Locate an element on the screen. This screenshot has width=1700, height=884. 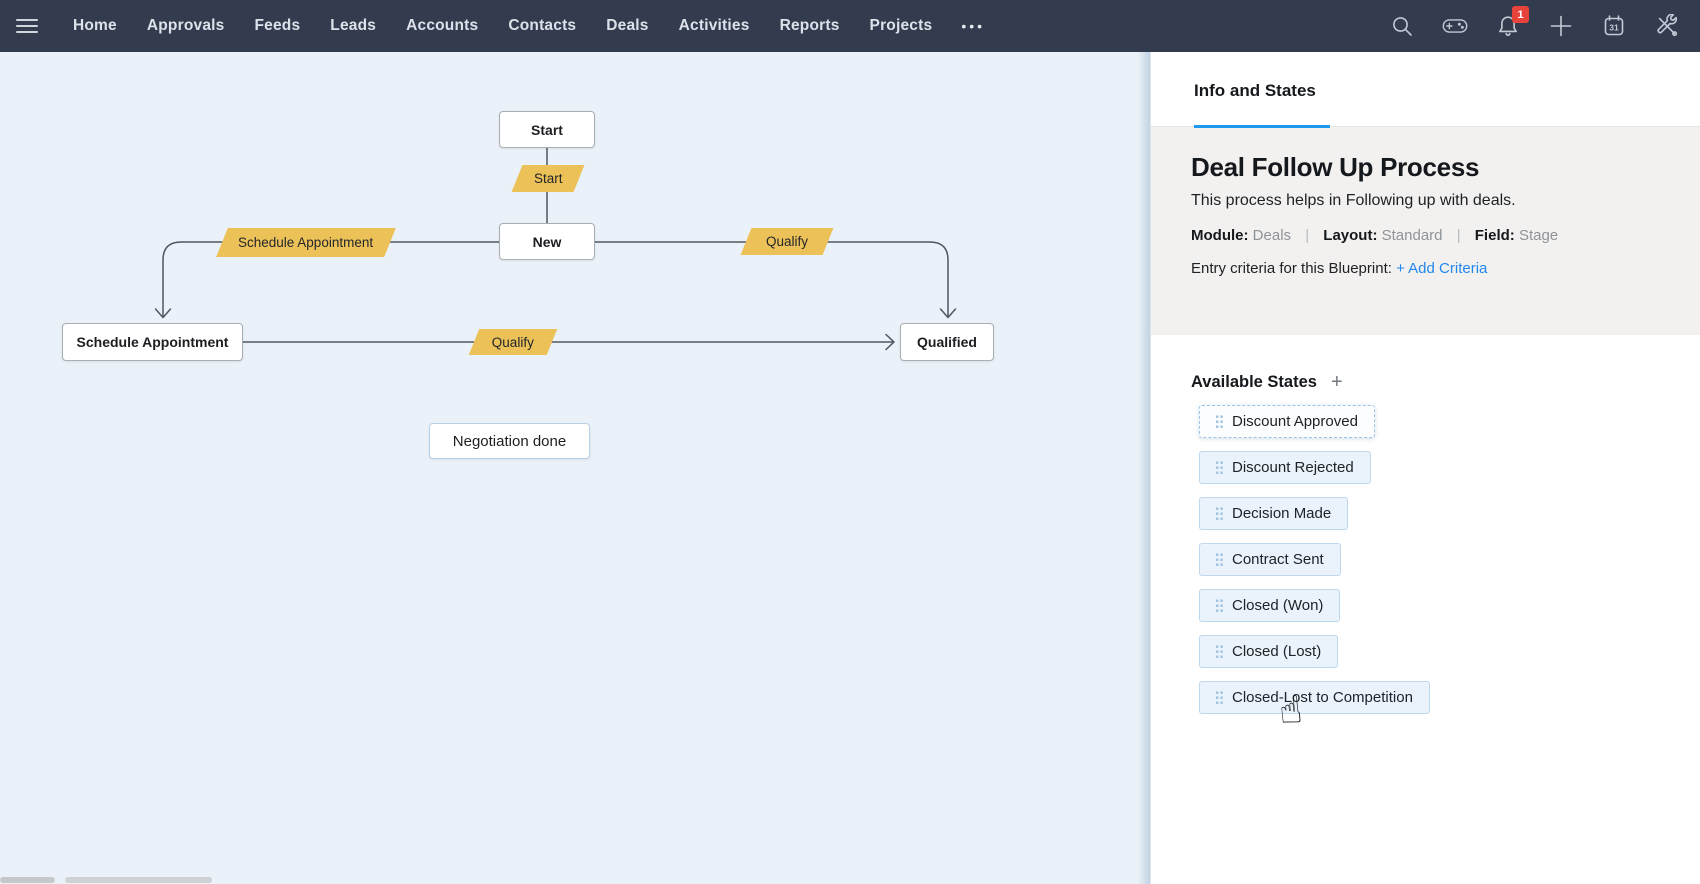
add-criteria-link: + Add Criteria is located at coordinates (1442, 268).